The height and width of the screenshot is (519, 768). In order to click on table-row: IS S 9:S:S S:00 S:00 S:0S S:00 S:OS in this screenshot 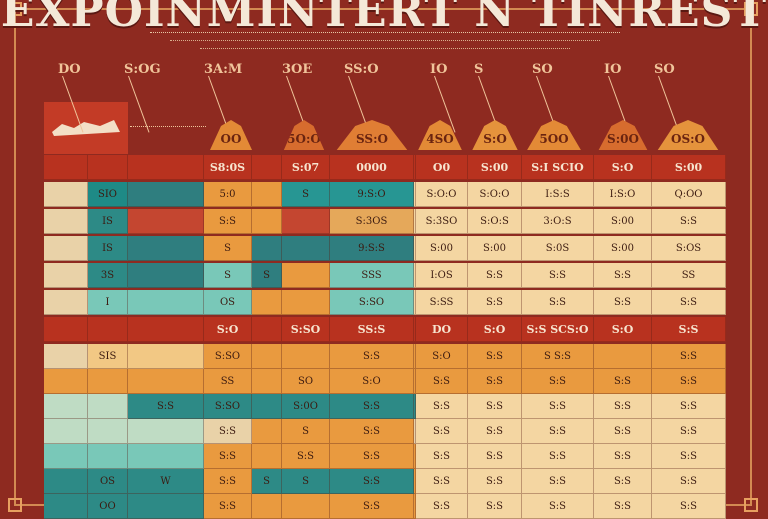, I will do `click(385, 248)`.